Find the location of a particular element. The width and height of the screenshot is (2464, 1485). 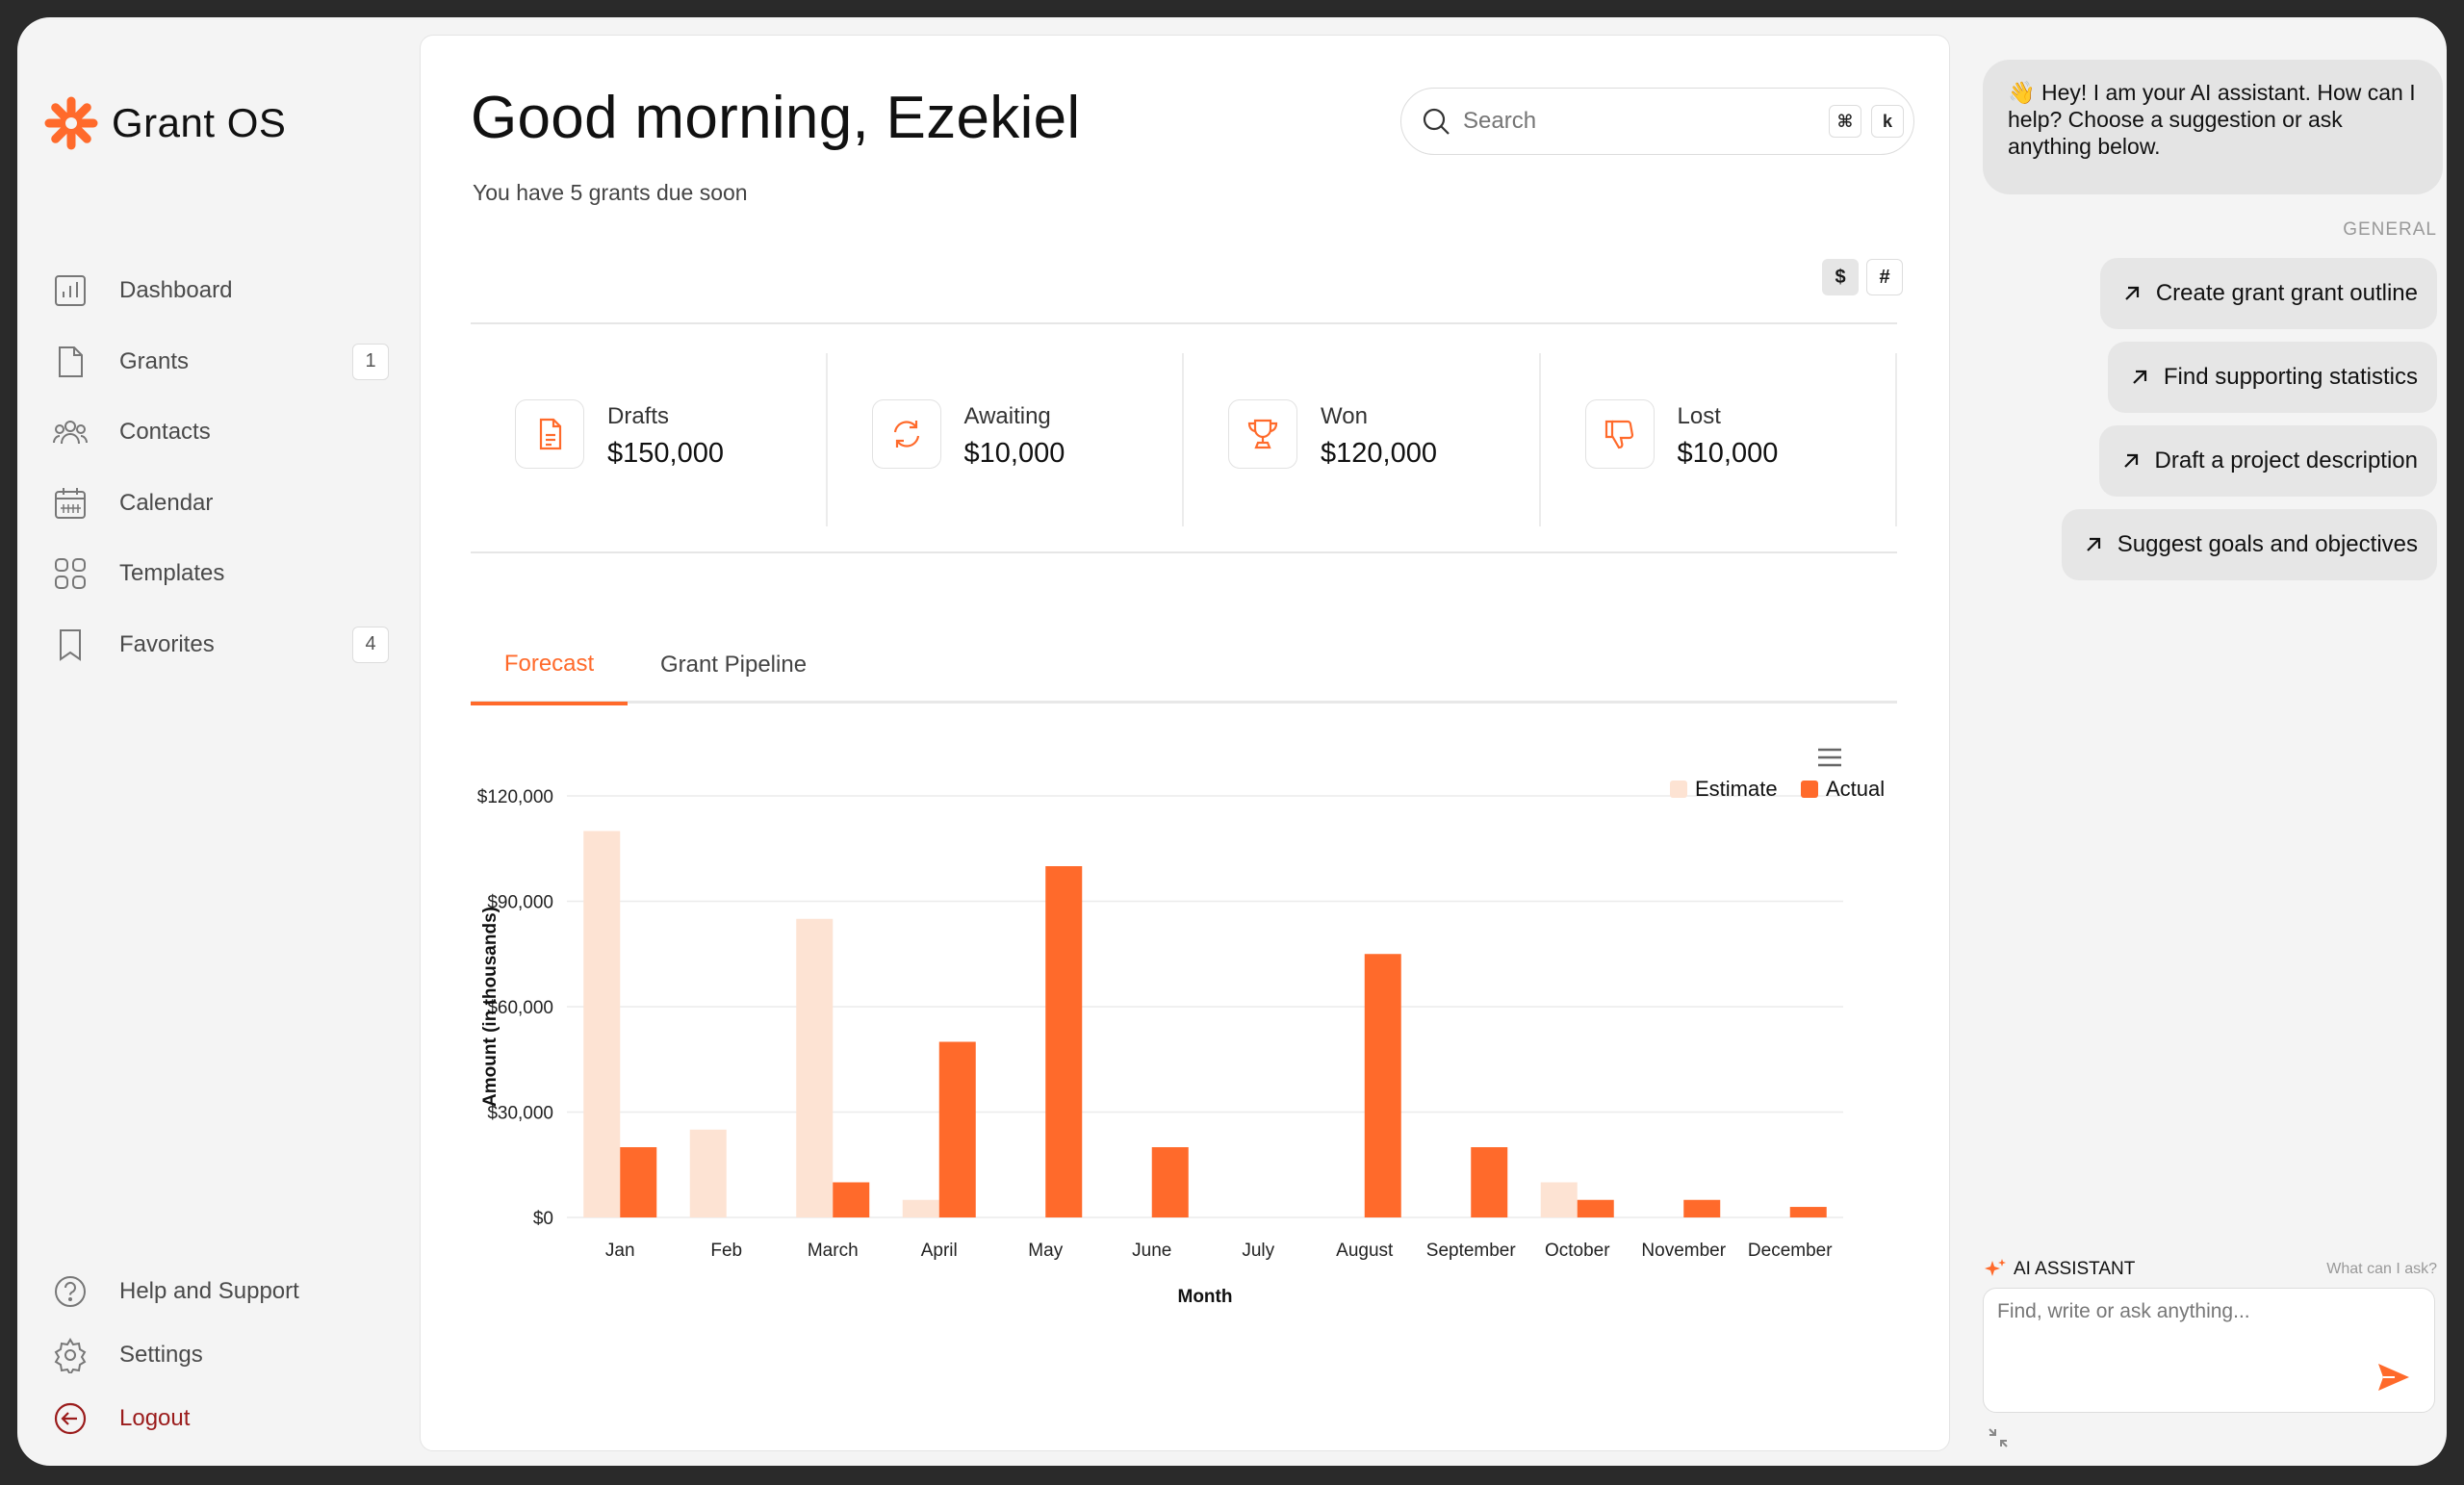

count-badge: 1 is located at coordinates (370, 361).